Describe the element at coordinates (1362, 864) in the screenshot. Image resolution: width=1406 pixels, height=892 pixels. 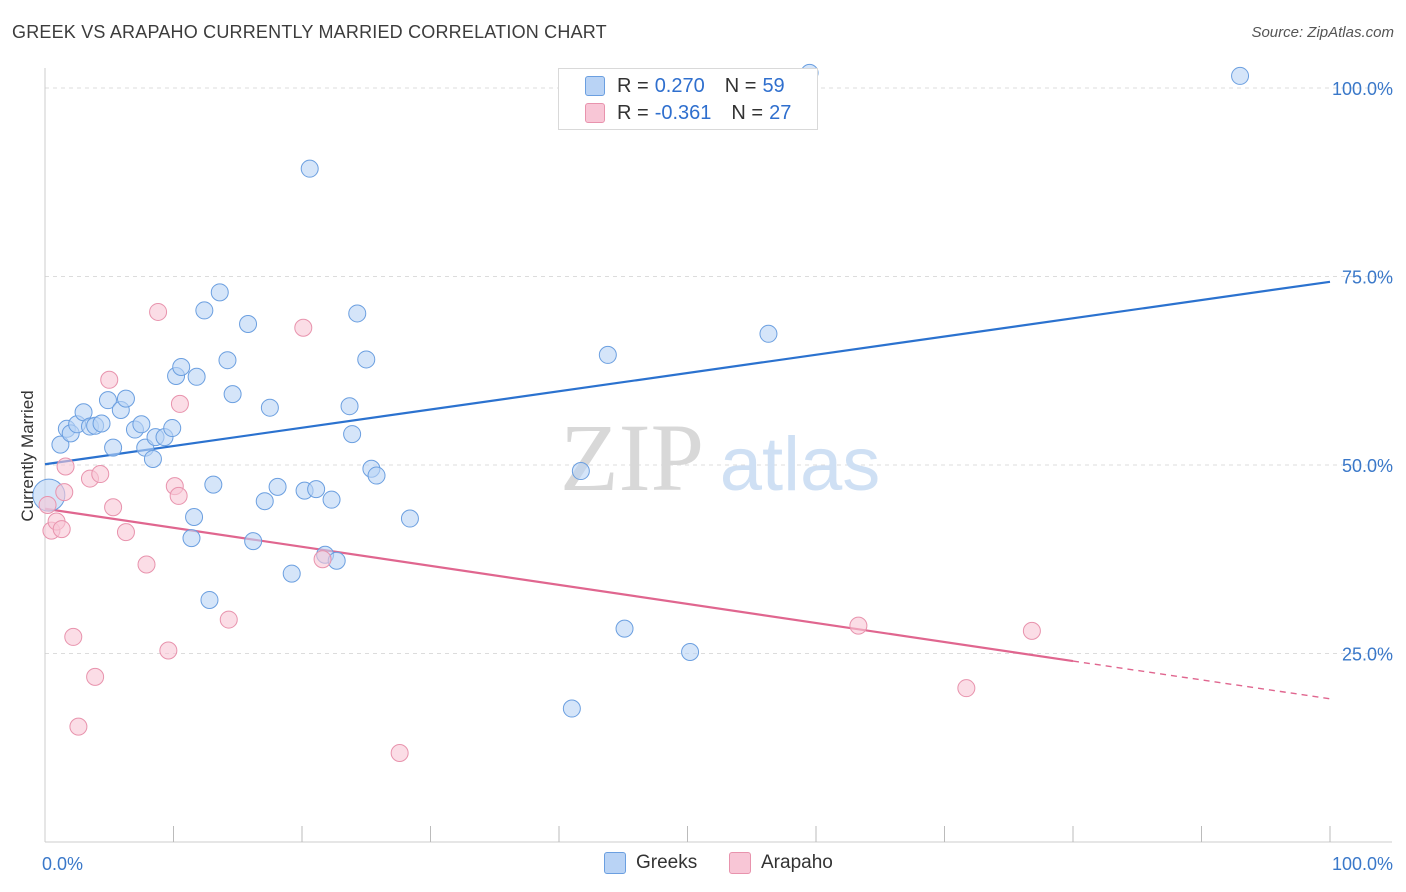
I see `x-tick-label-100: 100.0%` at that location.